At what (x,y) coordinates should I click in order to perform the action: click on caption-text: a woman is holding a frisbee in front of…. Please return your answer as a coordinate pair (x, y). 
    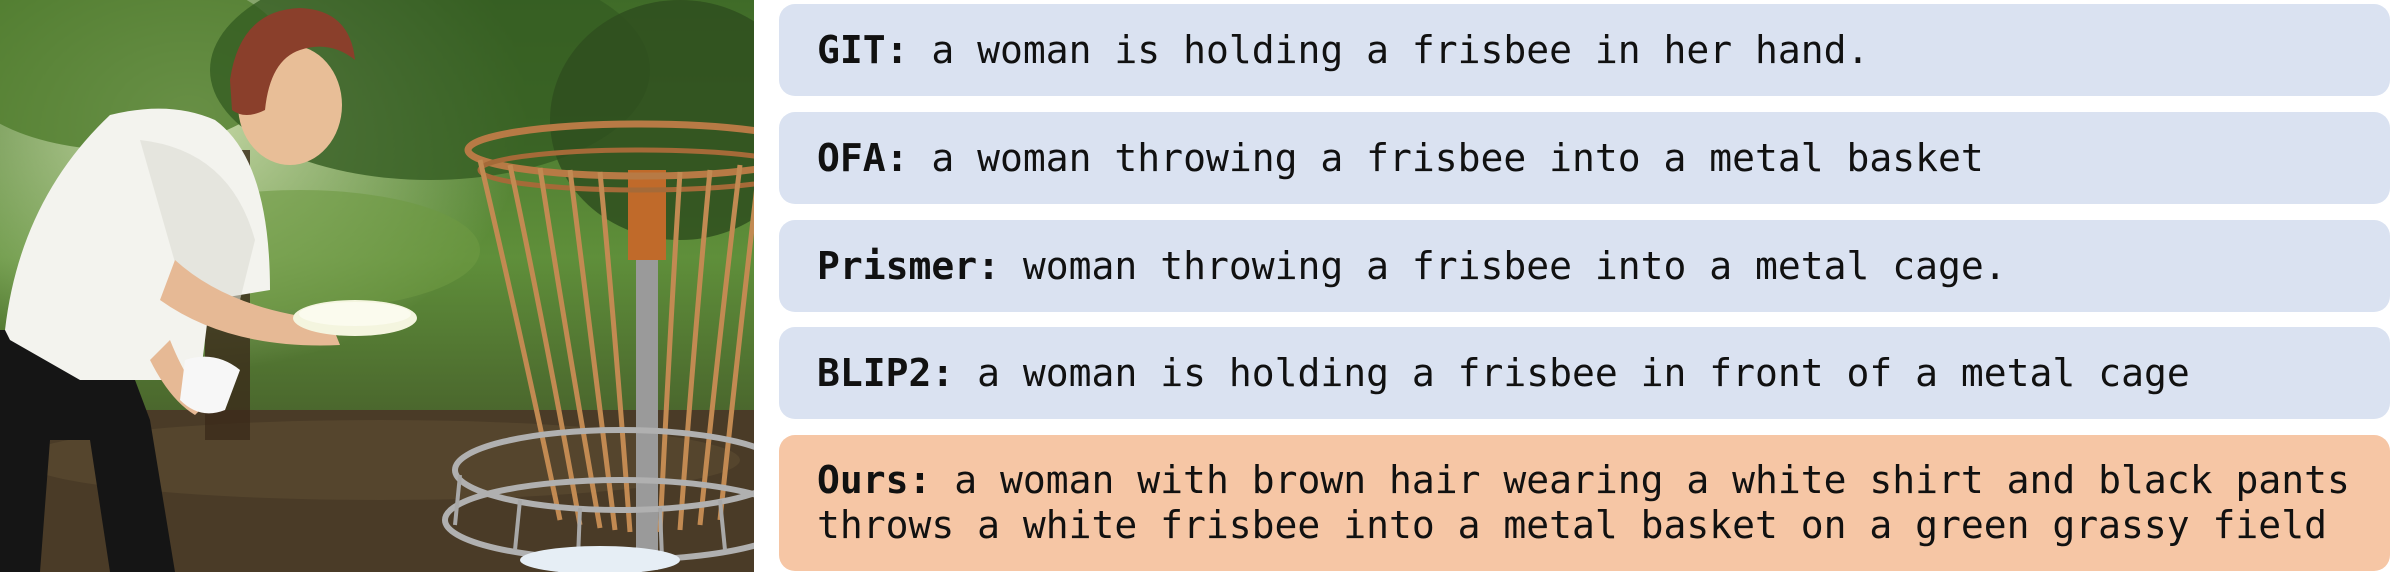
    Looking at the image, I should click on (1583, 373).